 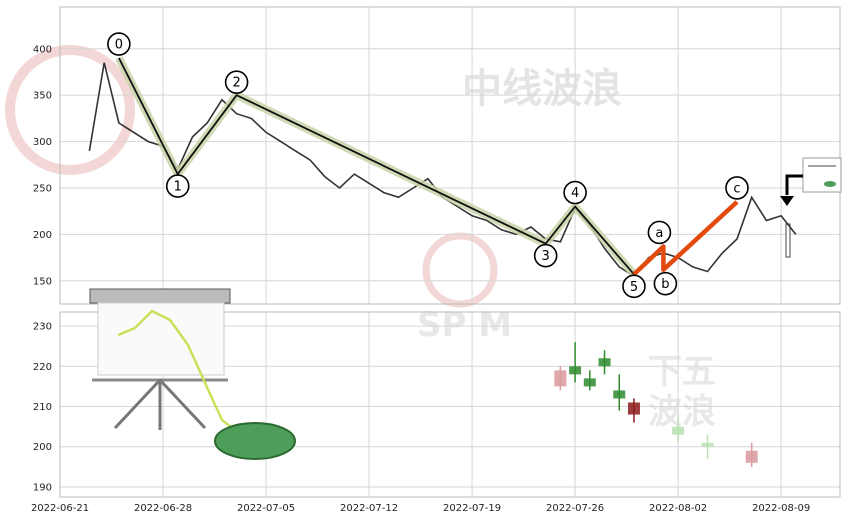 I want to click on lower-y-tick-label: 190, so click(x=42, y=487).